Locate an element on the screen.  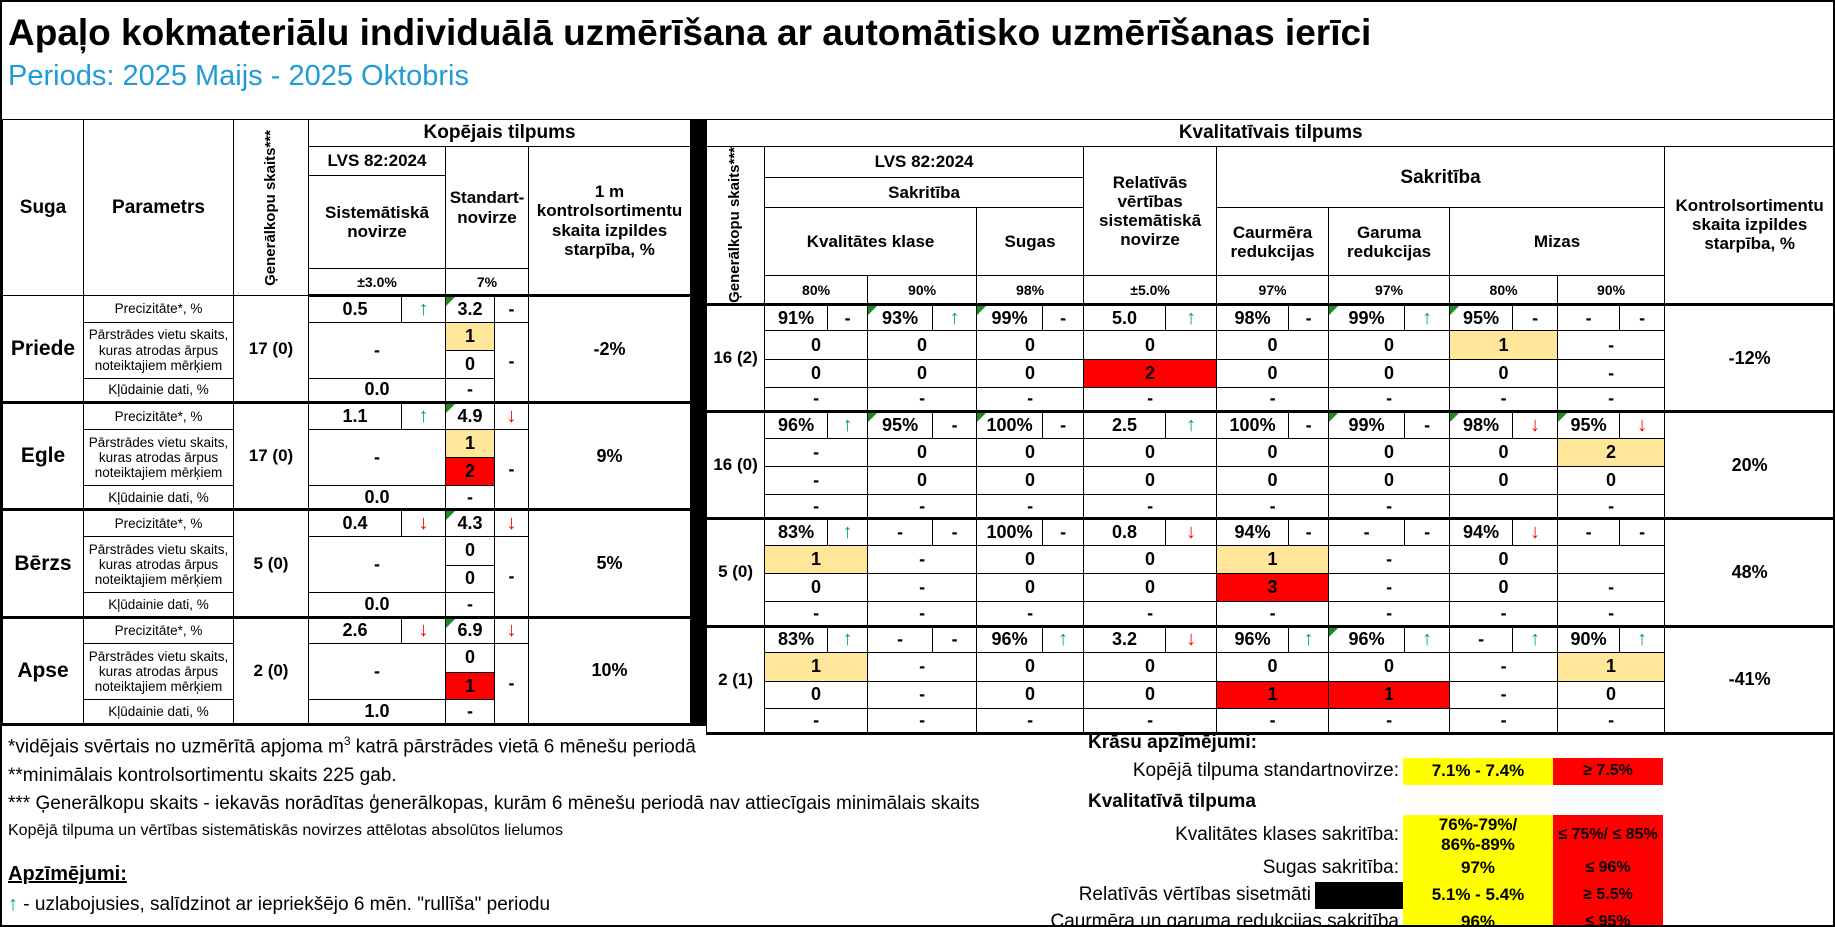
cell-value: 2.5 is located at coordinates (1125, 425).